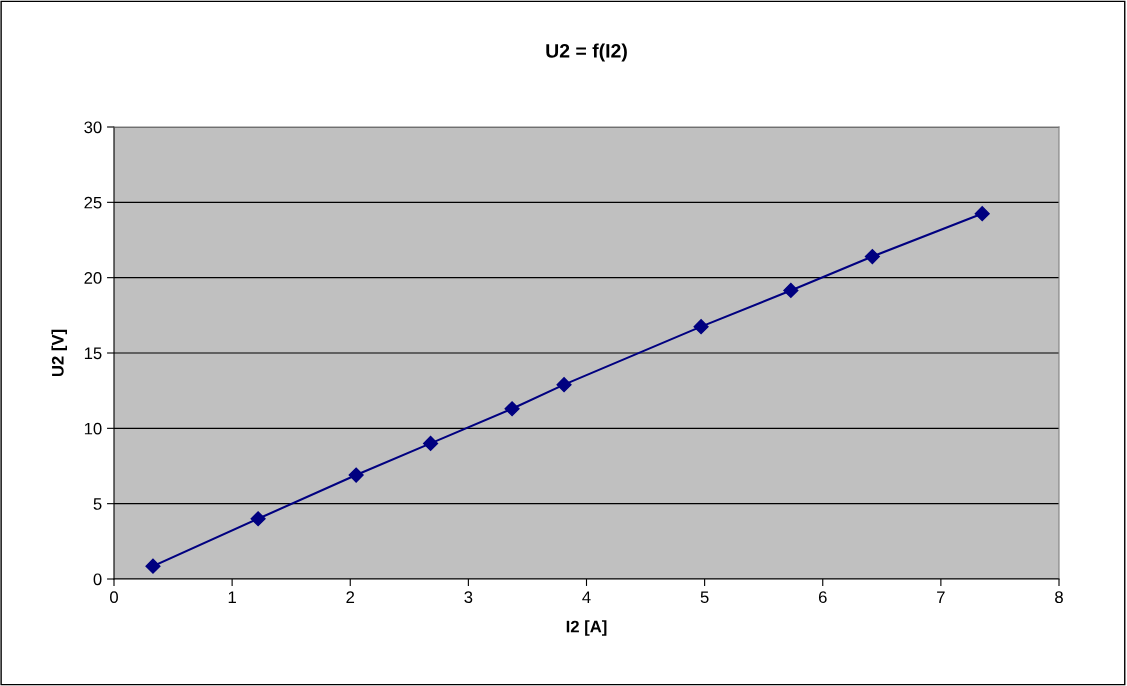  I want to click on y-axis-title: U2 [V], so click(59, 353).